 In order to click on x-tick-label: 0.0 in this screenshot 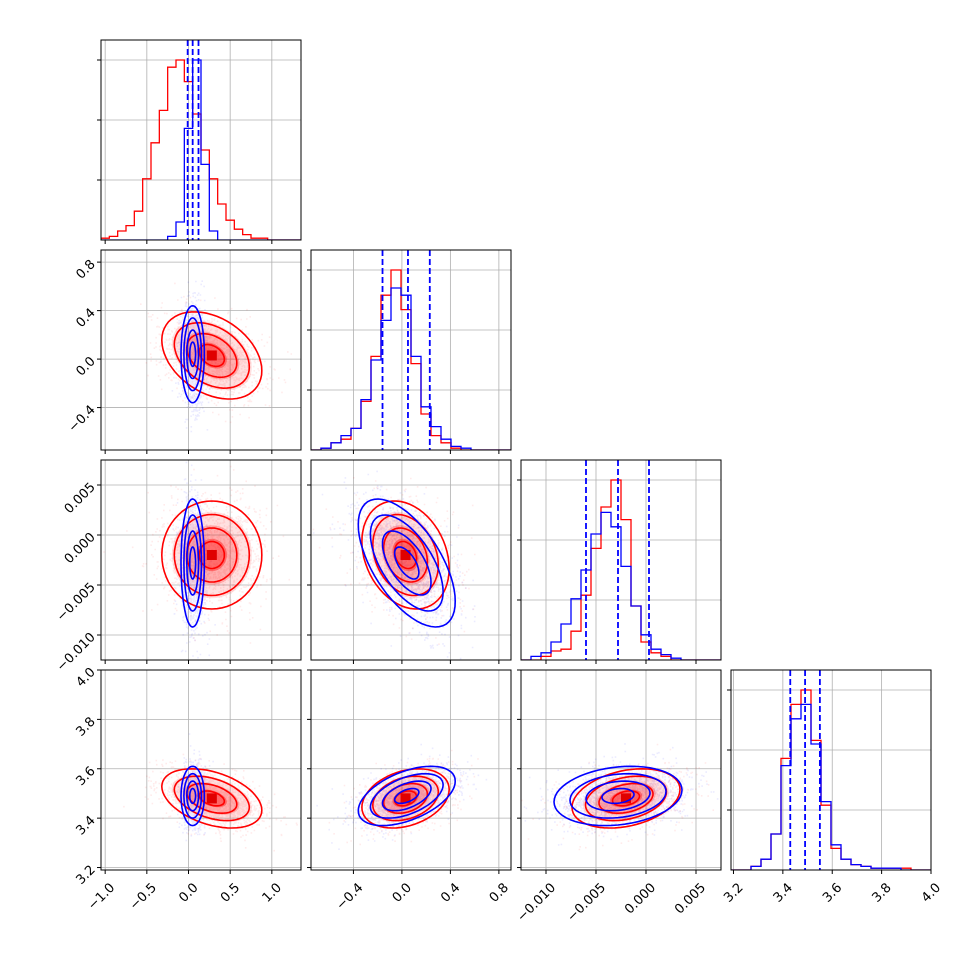, I will do `click(188, 892)`.